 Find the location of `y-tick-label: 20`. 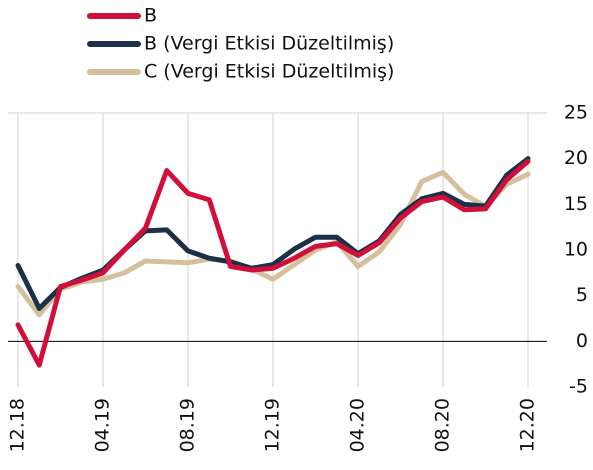

y-tick-label: 20 is located at coordinates (576, 158).